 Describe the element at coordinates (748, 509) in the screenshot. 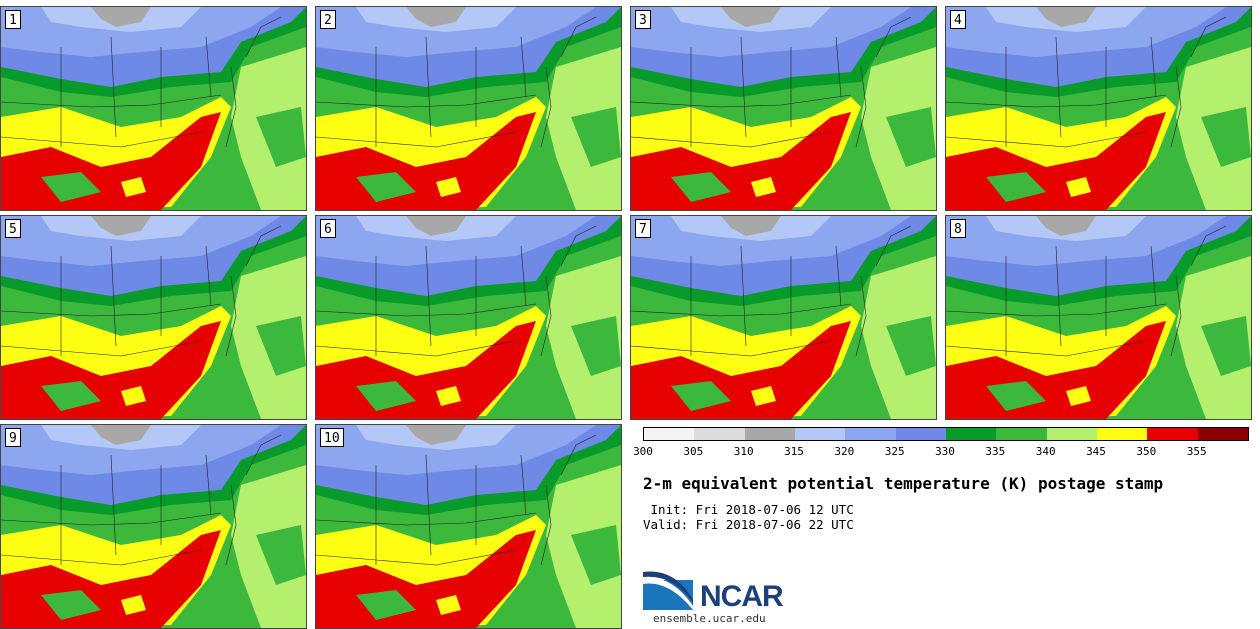

I see `init-time: Init: Fri 2018-07-06 12 UTC` at that location.